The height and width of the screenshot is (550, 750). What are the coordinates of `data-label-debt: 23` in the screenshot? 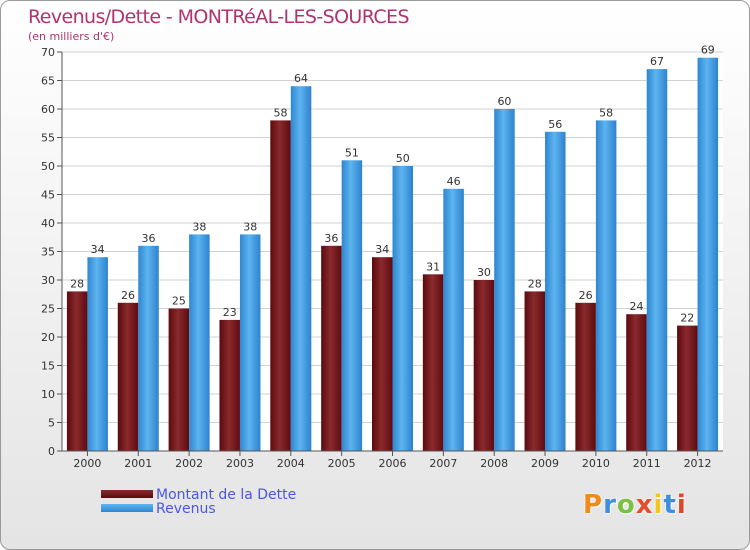 It's located at (230, 312).